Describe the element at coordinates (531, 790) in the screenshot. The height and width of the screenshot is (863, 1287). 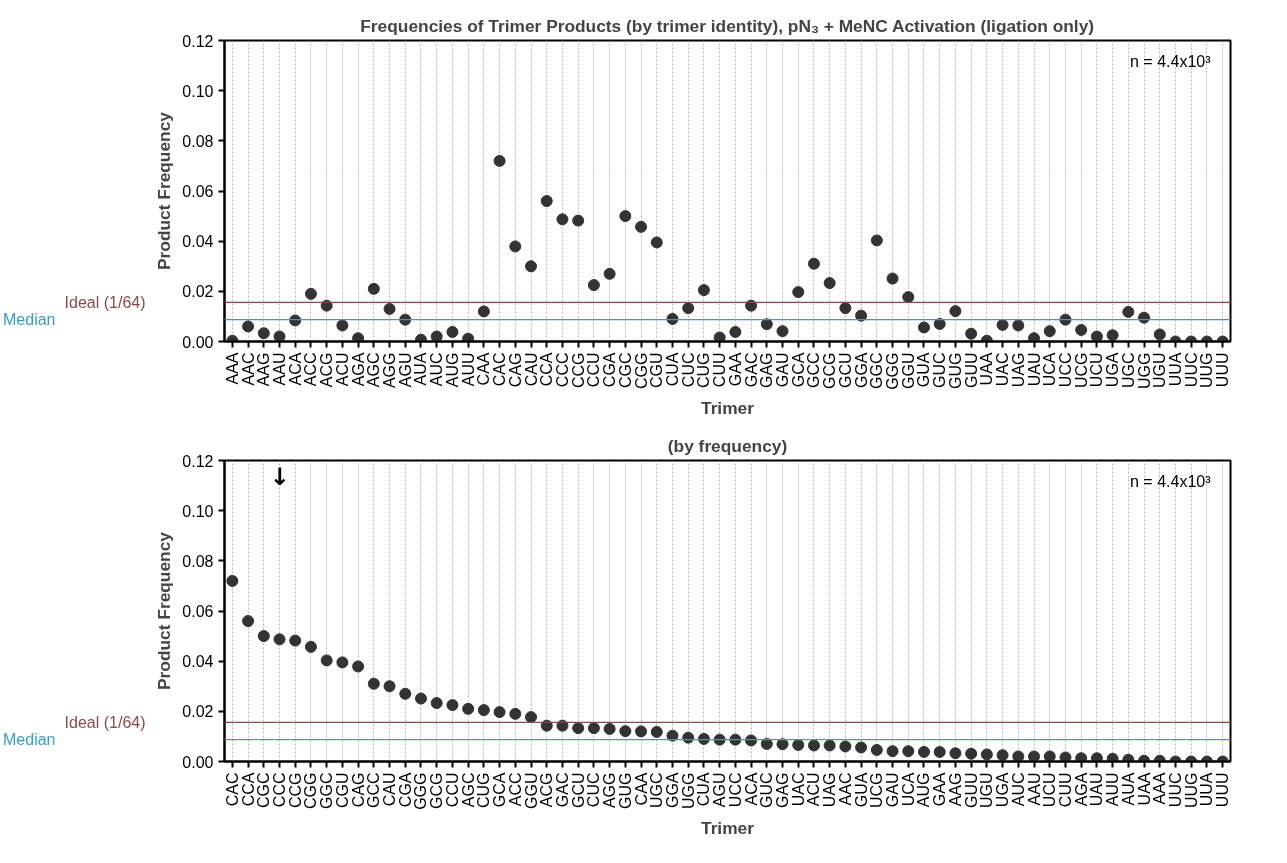
I see `x-tick-label: GGU` at that location.